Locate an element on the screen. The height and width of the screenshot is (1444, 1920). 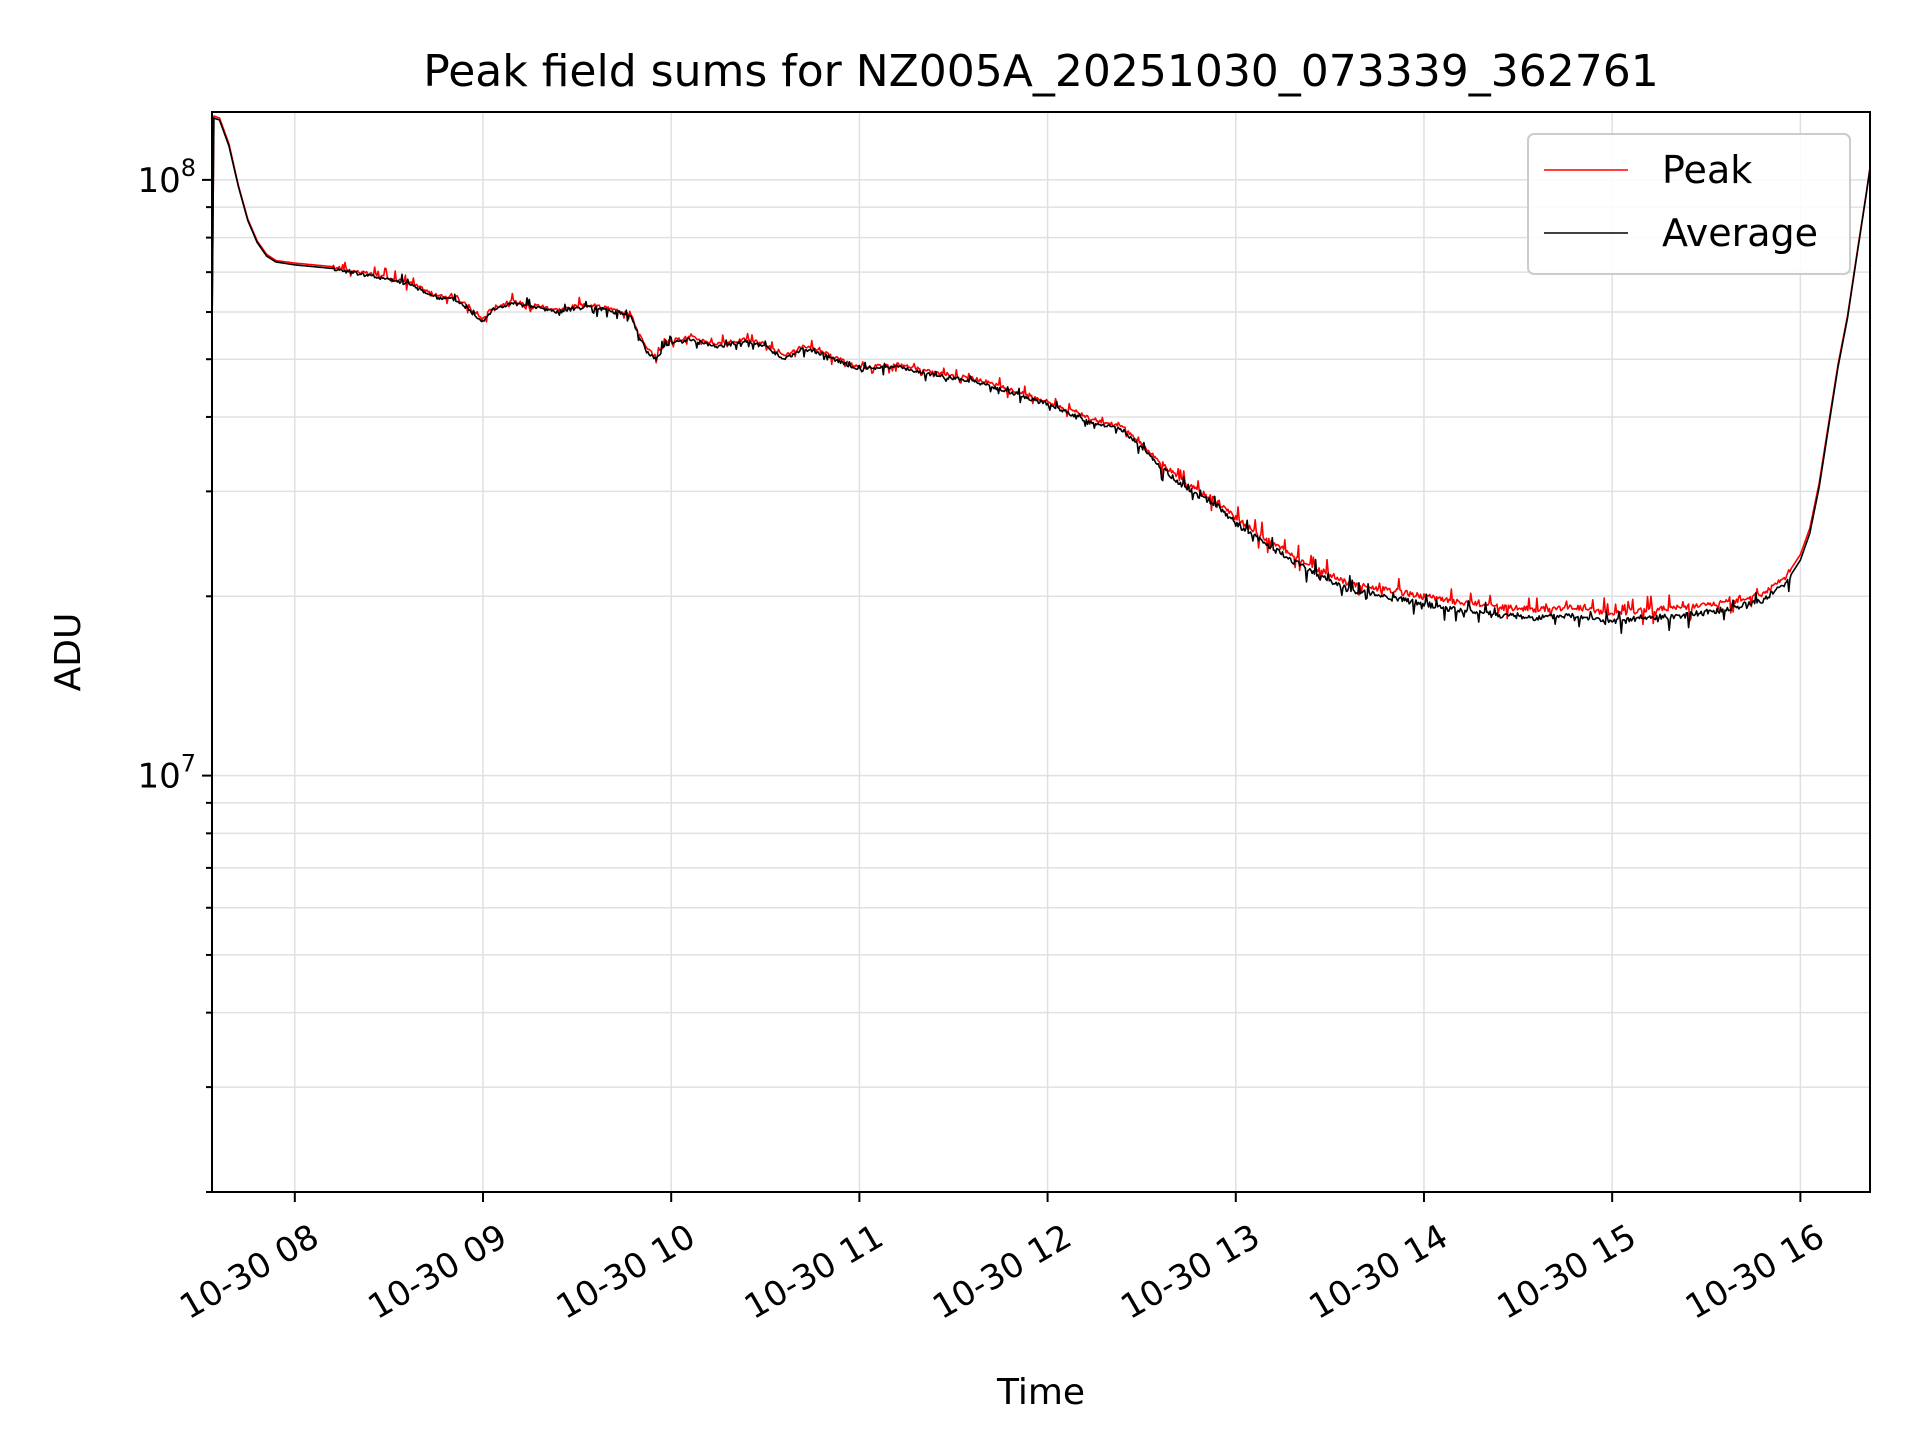
y-tick-label: 10⁸ is located at coordinates (166, 177).